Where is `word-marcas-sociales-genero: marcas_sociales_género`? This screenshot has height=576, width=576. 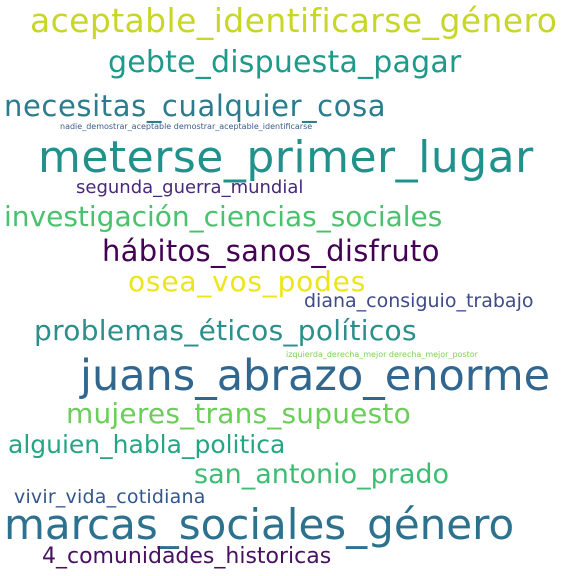
word-marcas-sociales-genero: marcas_sociales_género is located at coordinates (259, 524).